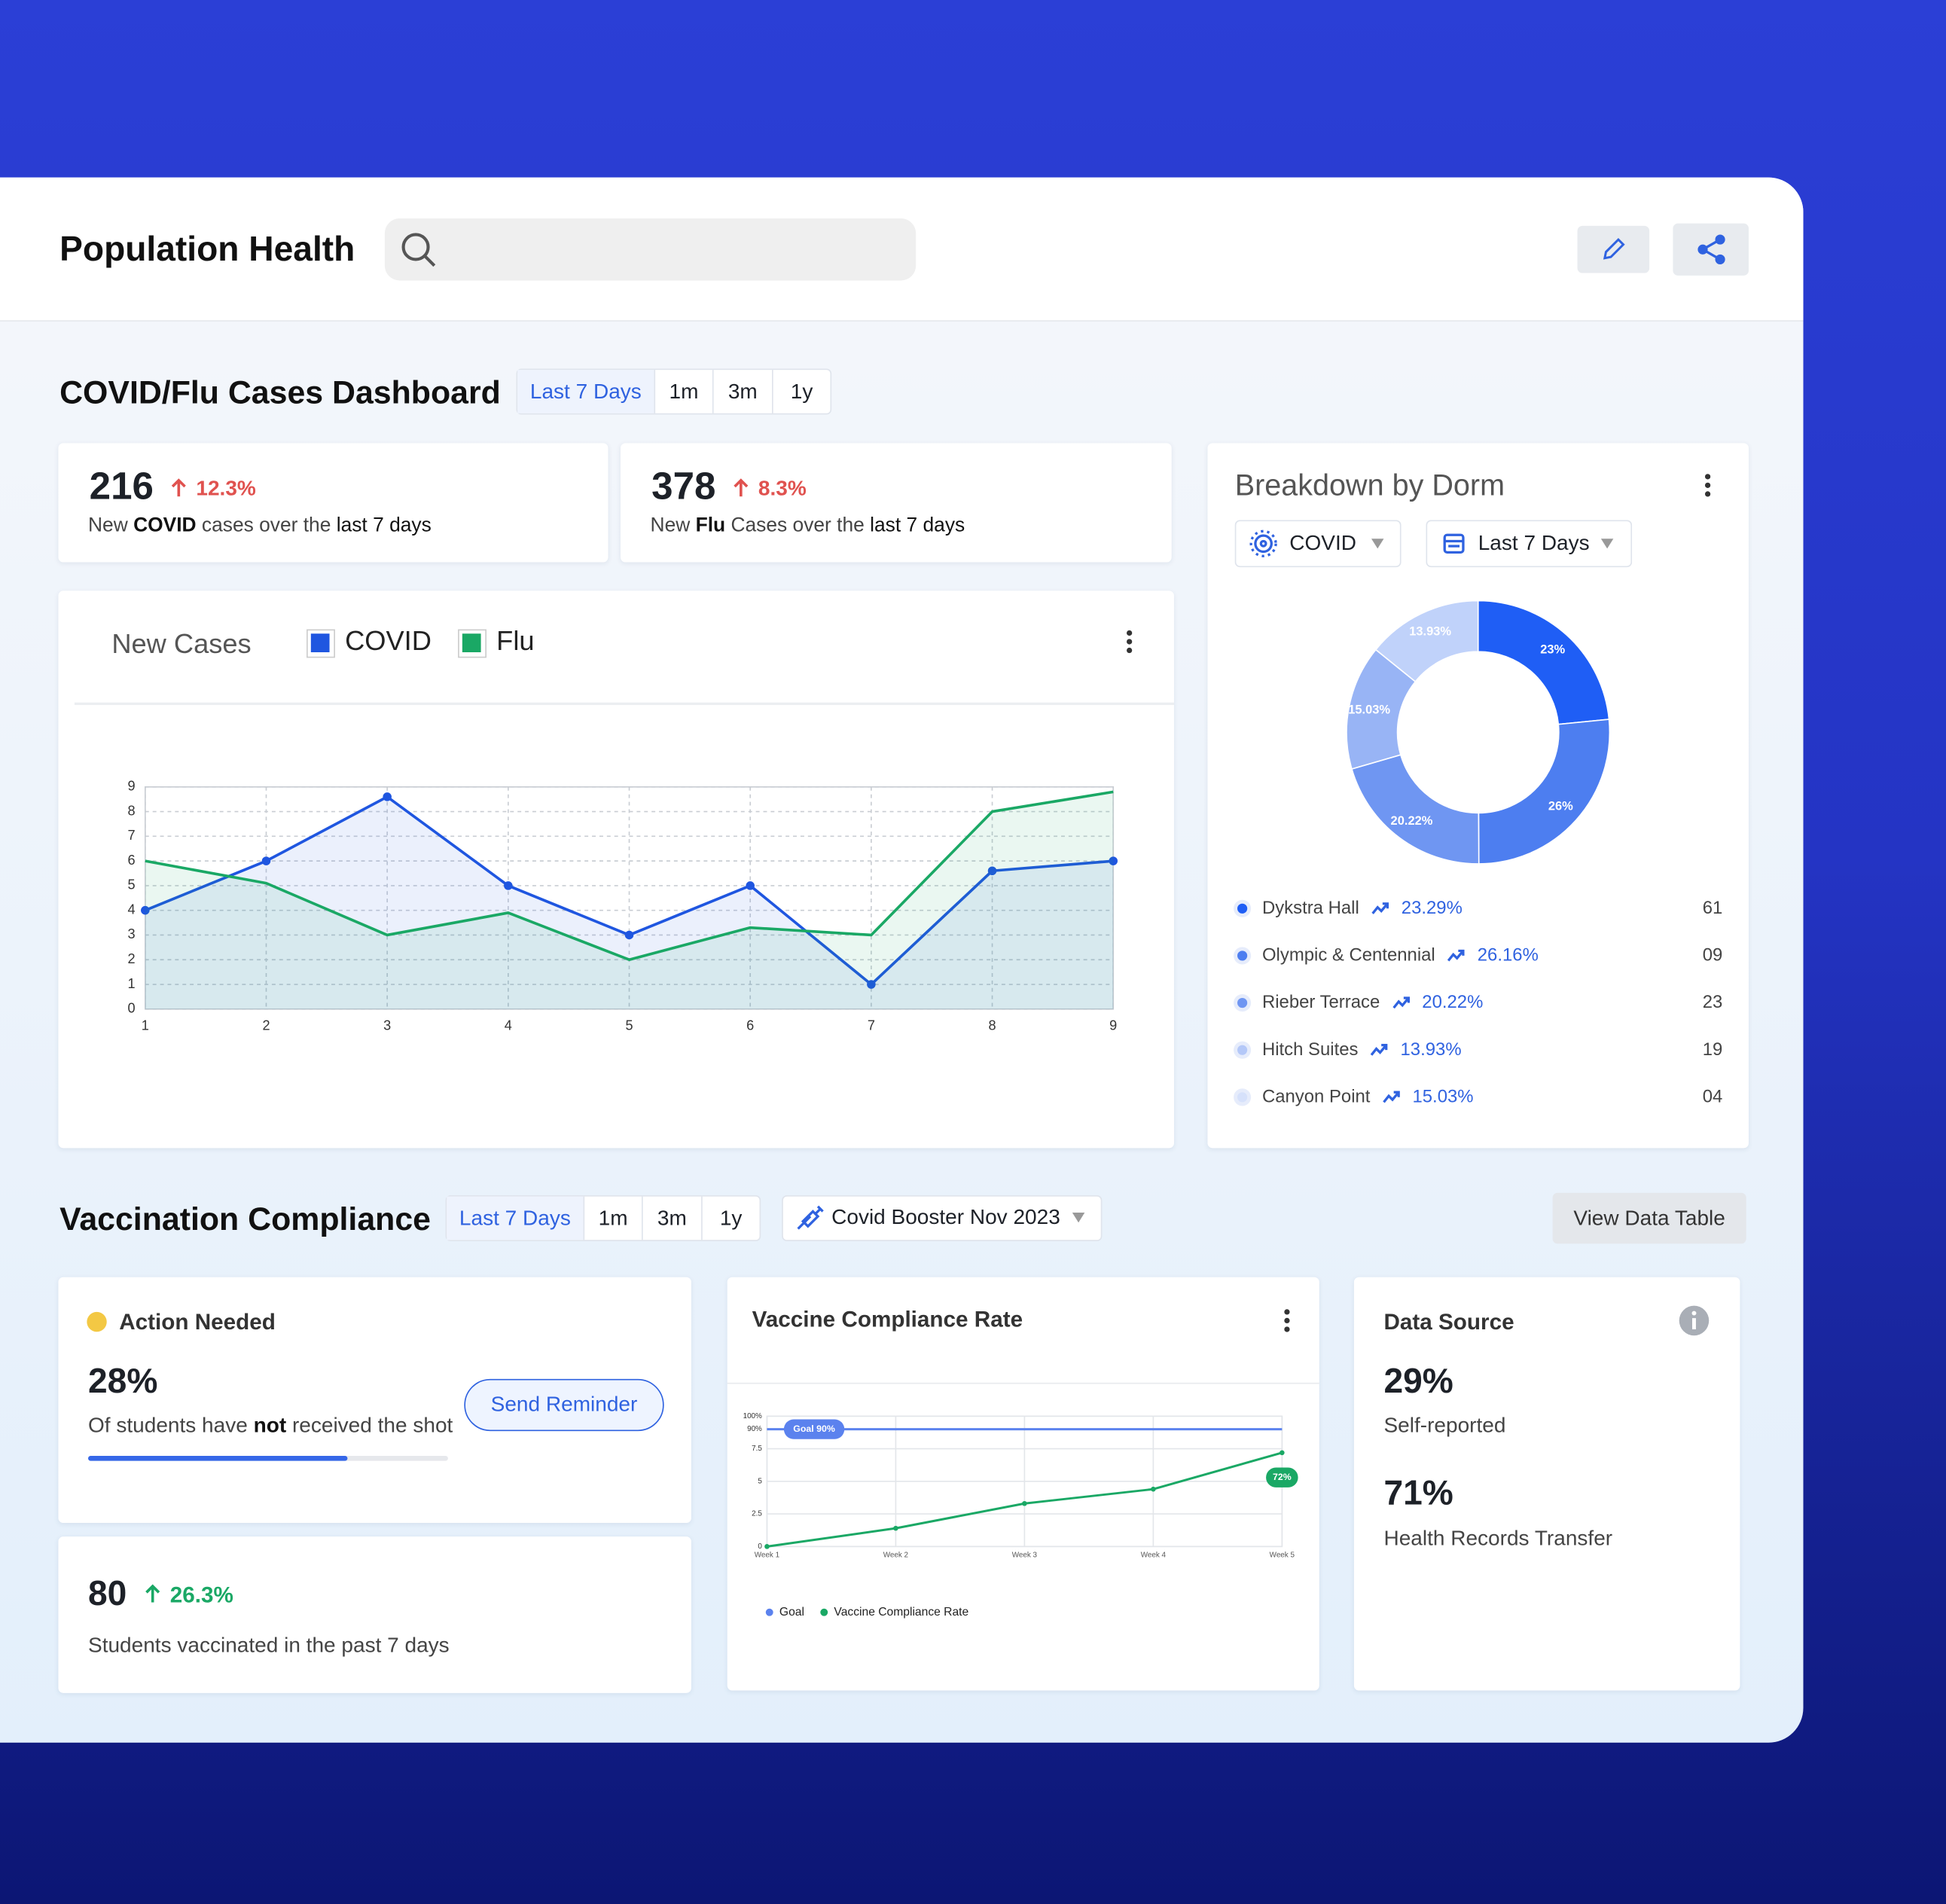  I want to click on text-part: not, so click(270, 1426).